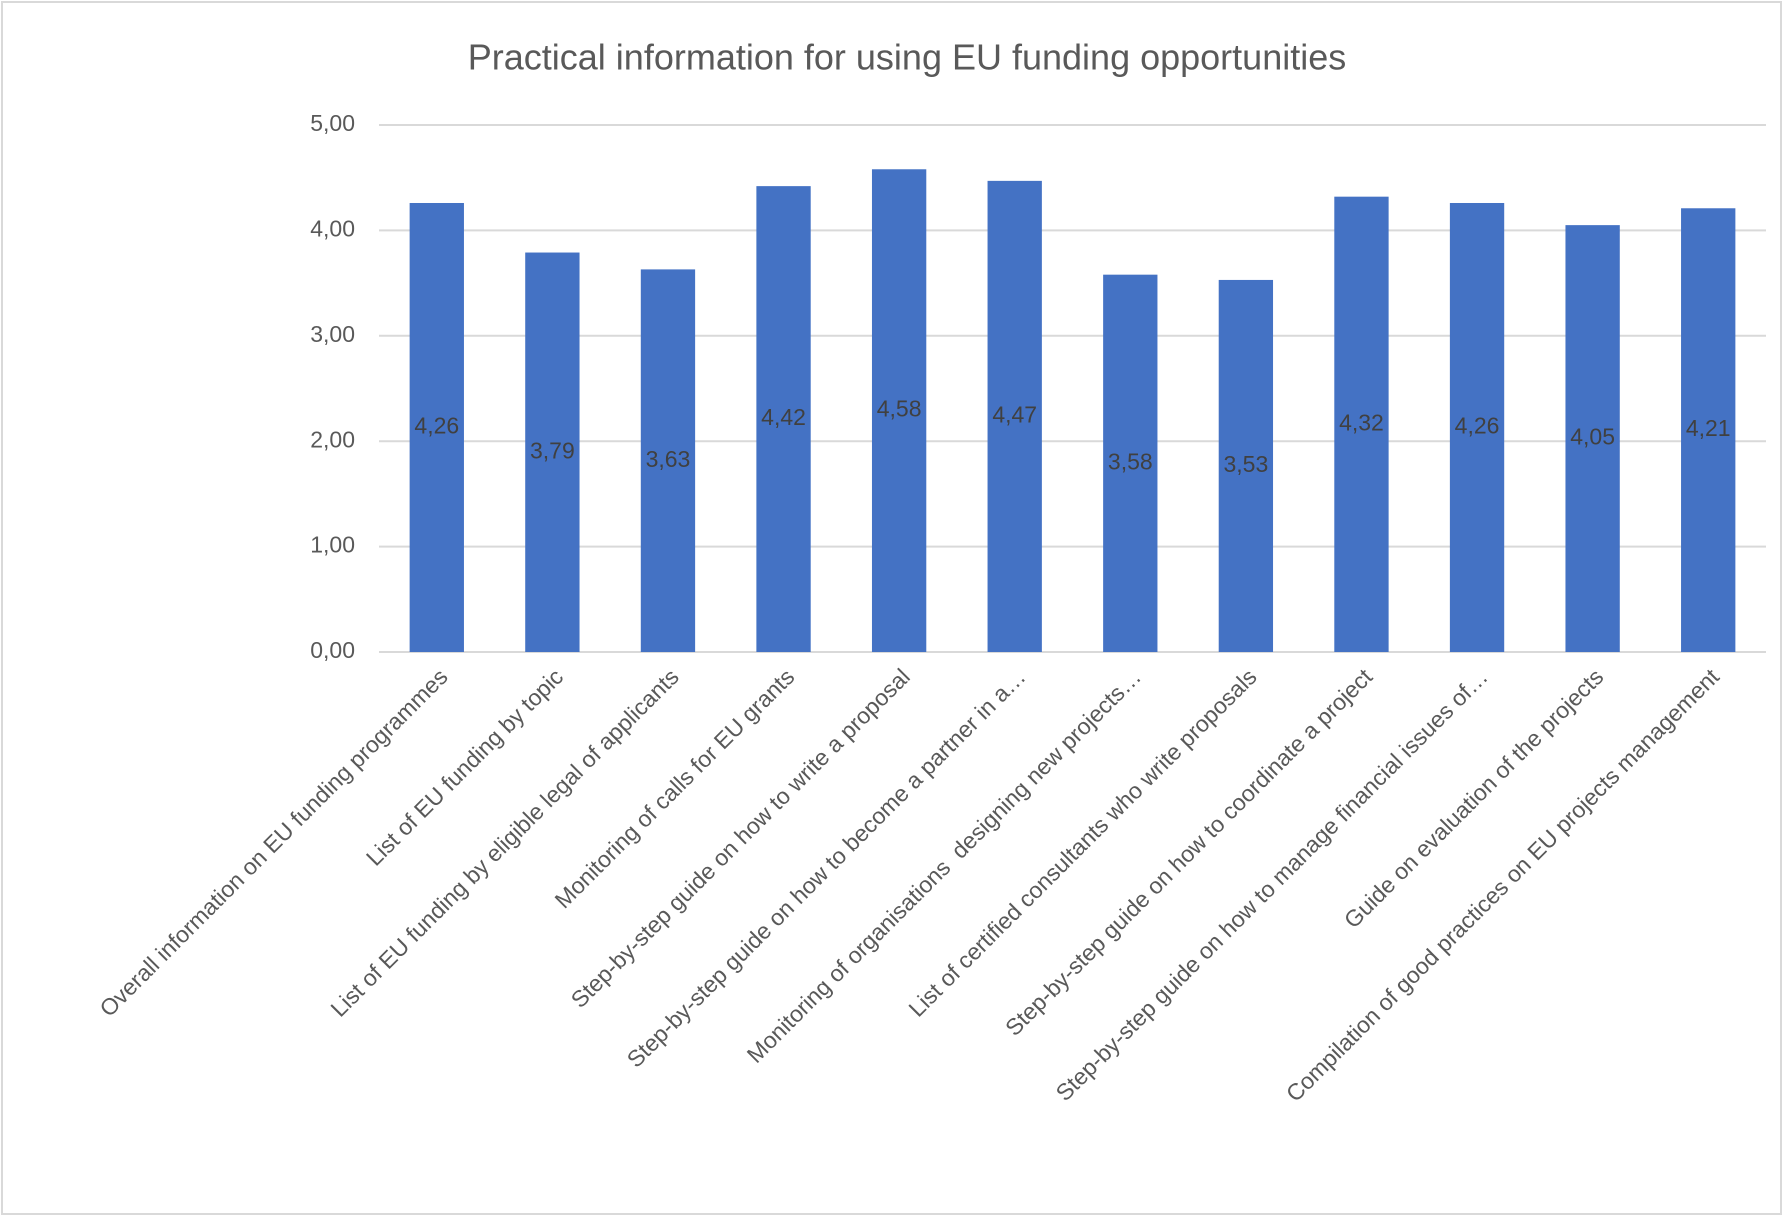 This screenshot has width=1783, height=1216. I want to click on data-label: 3,63, so click(668, 459).